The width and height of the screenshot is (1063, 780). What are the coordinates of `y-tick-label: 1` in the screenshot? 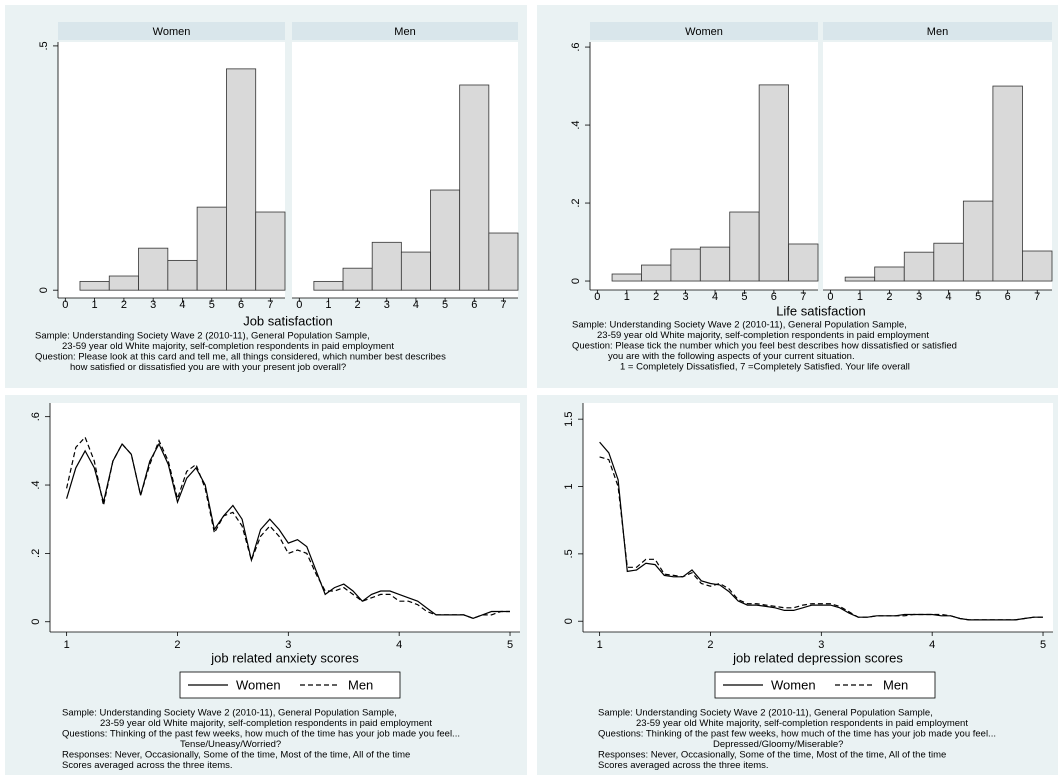 It's located at (569, 486).